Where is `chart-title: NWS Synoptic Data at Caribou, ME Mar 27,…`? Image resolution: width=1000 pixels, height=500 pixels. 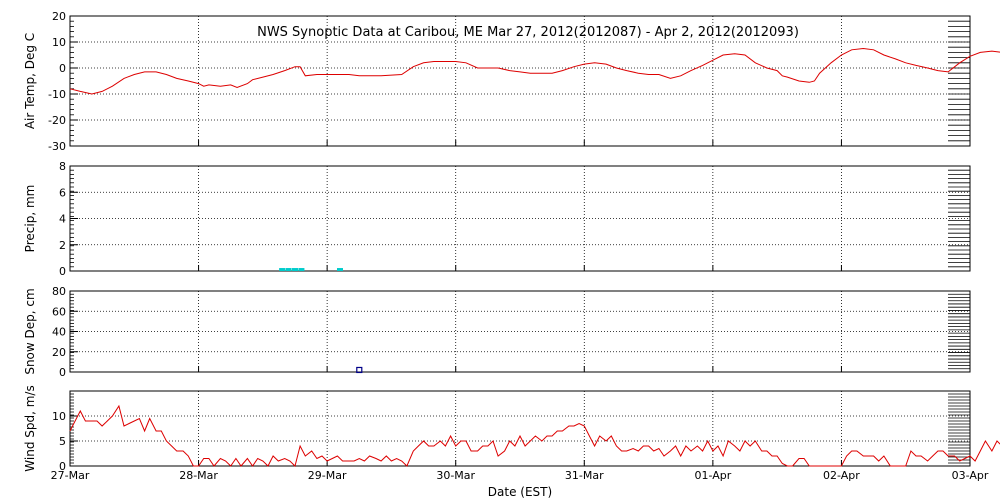
chart-title: NWS Synoptic Data at Caribou, ME Mar 27,… is located at coordinates (528, 32).